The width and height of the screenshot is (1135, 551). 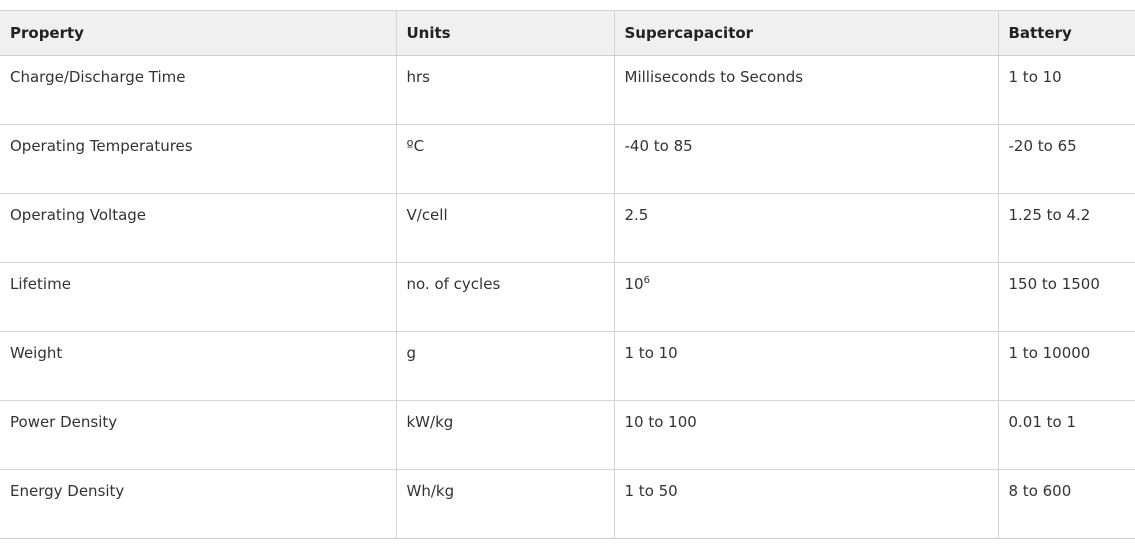 What do you see at coordinates (1066, 297) in the screenshot?
I see `cell-battery: 150 to 1500` at bounding box center [1066, 297].